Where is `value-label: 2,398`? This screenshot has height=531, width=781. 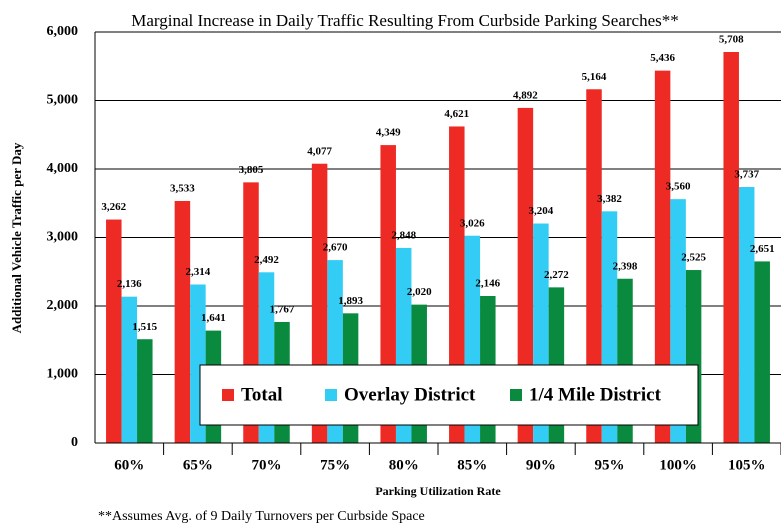 value-label: 2,398 is located at coordinates (625, 266).